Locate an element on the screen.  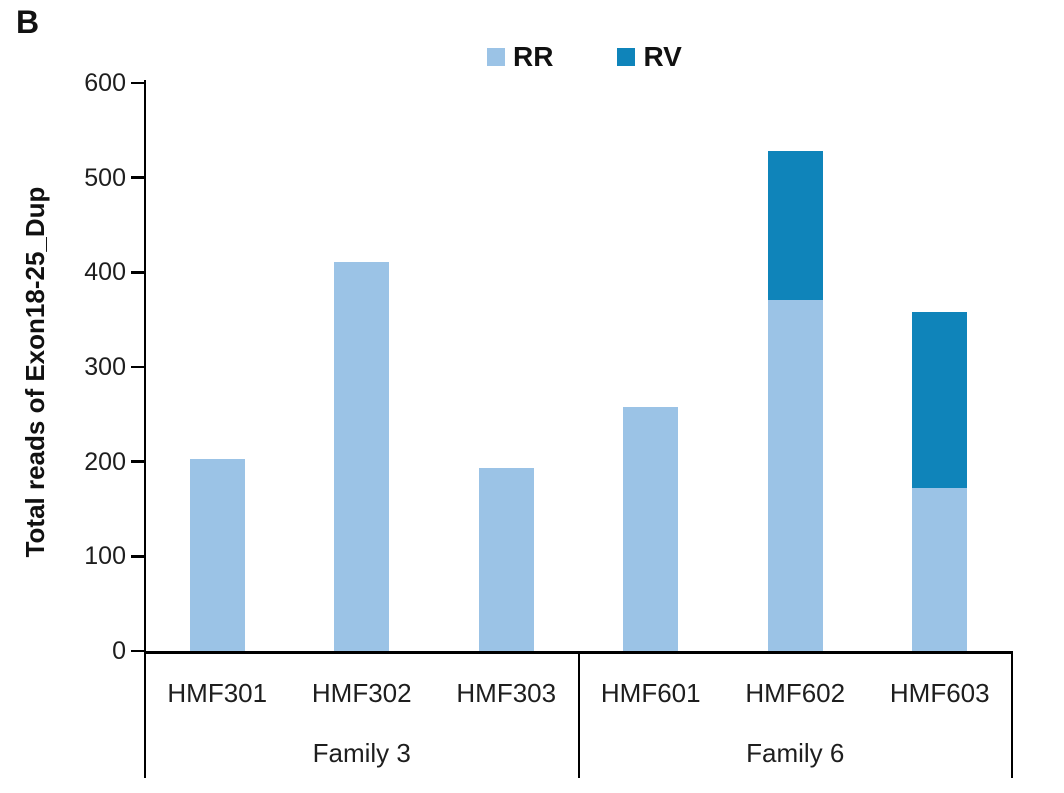
group-label-family-6: Family 6 is located at coordinates (795, 753).